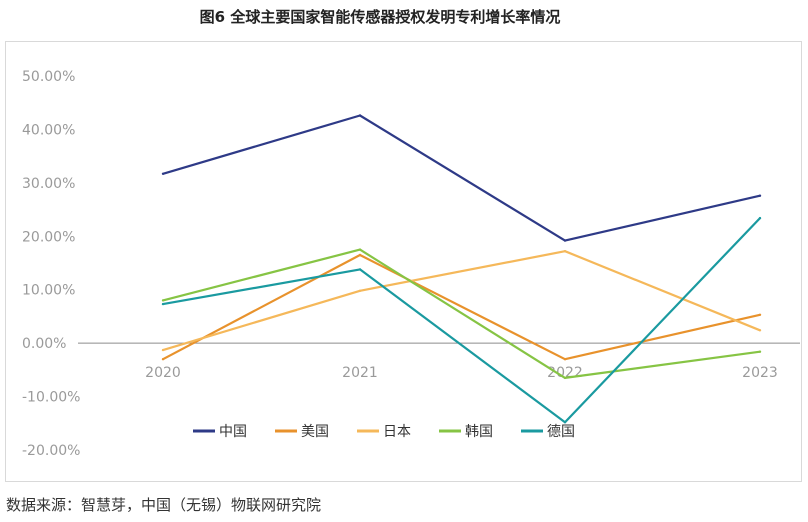 Image resolution: width=808 pixels, height=522 pixels. Describe the element at coordinates (479, 432) in the screenshot. I see `legend-label: 韩国` at that location.